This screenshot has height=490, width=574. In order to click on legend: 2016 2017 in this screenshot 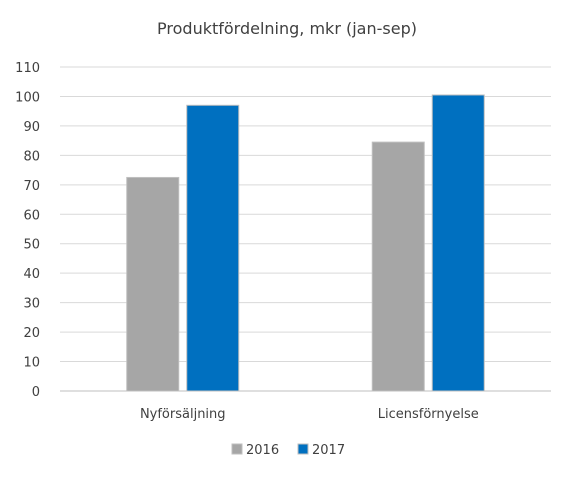, I will do `click(288, 450)`.